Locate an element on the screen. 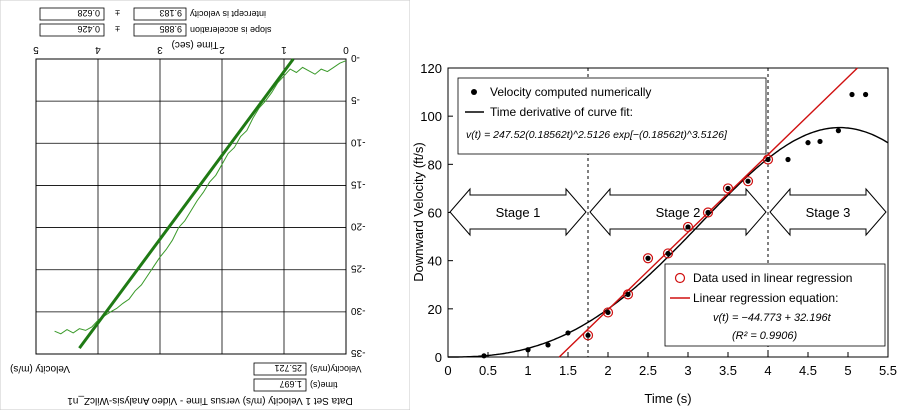 The image size is (897, 415). stage-label: Stage 1 is located at coordinates (518, 212).